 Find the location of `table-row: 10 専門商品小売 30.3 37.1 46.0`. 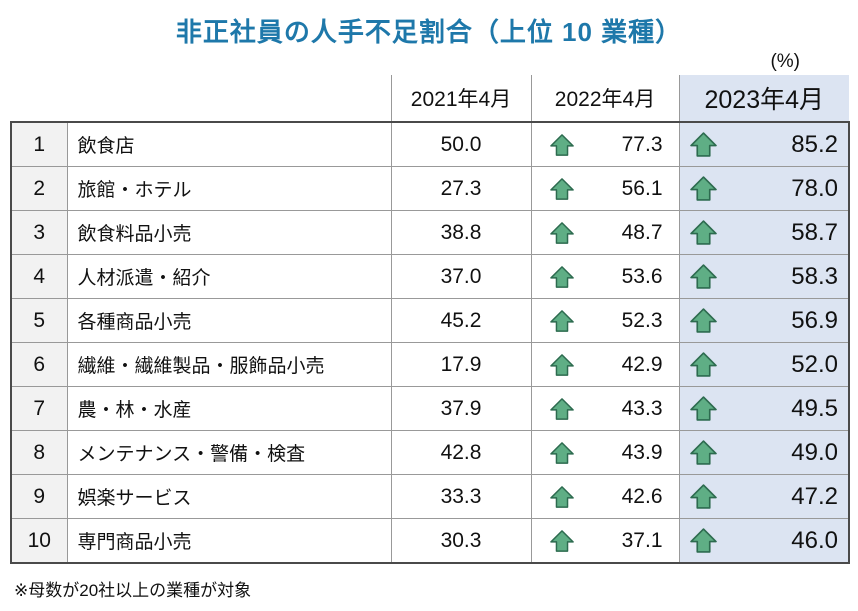

table-row: 10 専門商品小売 30.3 37.1 46.0 is located at coordinates (430, 541).